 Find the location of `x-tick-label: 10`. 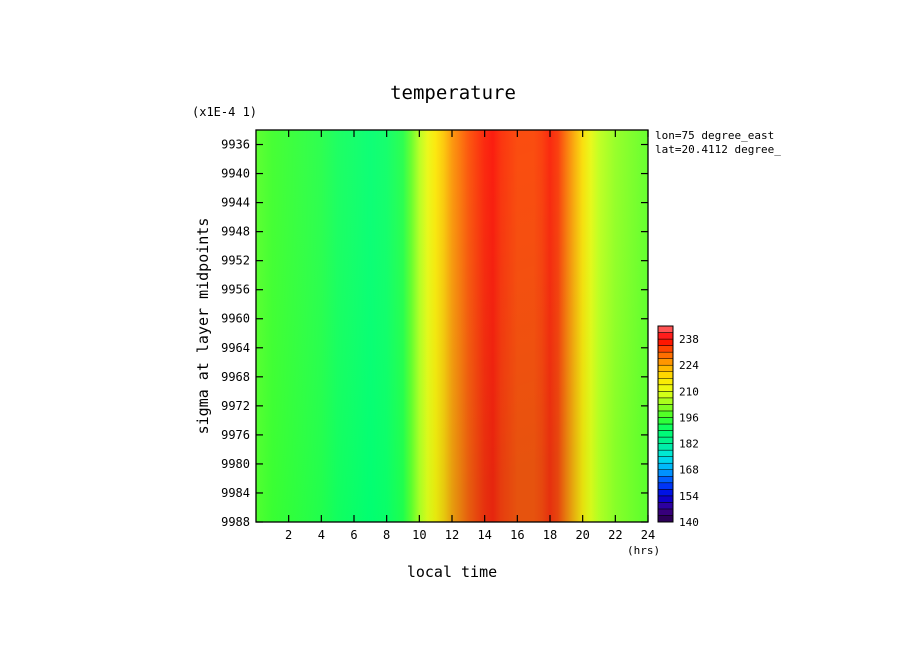

x-tick-label: 10 is located at coordinates (419, 535).